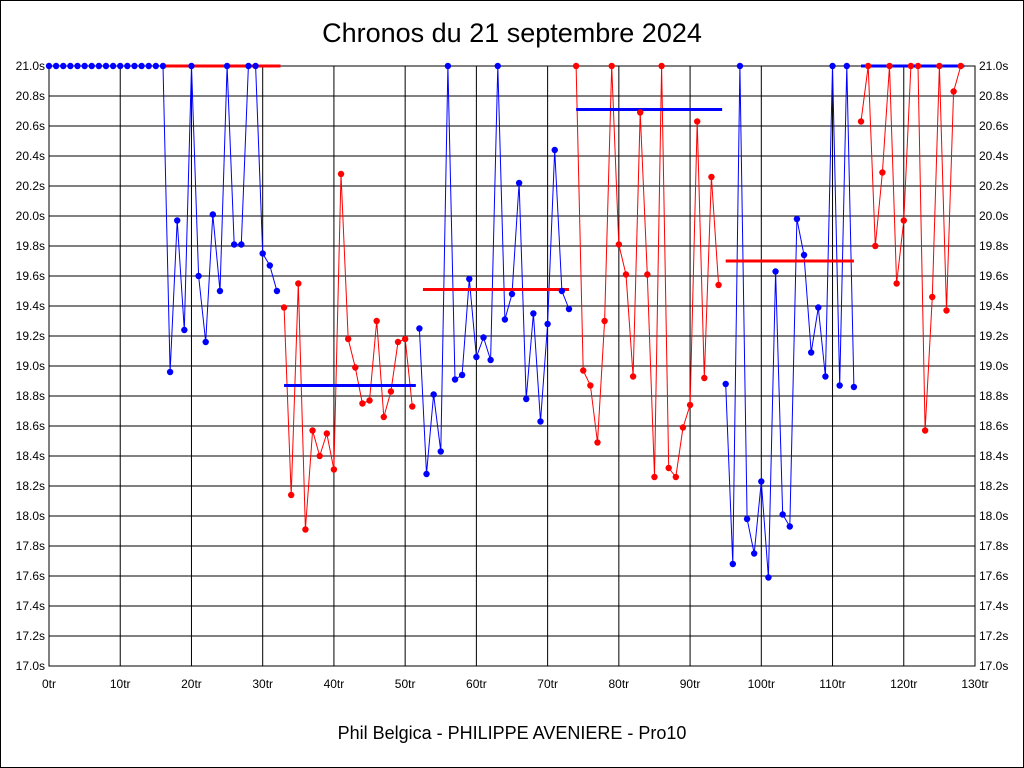 Image resolution: width=1024 pixels, height=768 pixels. Describe the element at coordinates (993, 426) in the screenshot. I see `y-tick-label-right: 18.6s` at that location.